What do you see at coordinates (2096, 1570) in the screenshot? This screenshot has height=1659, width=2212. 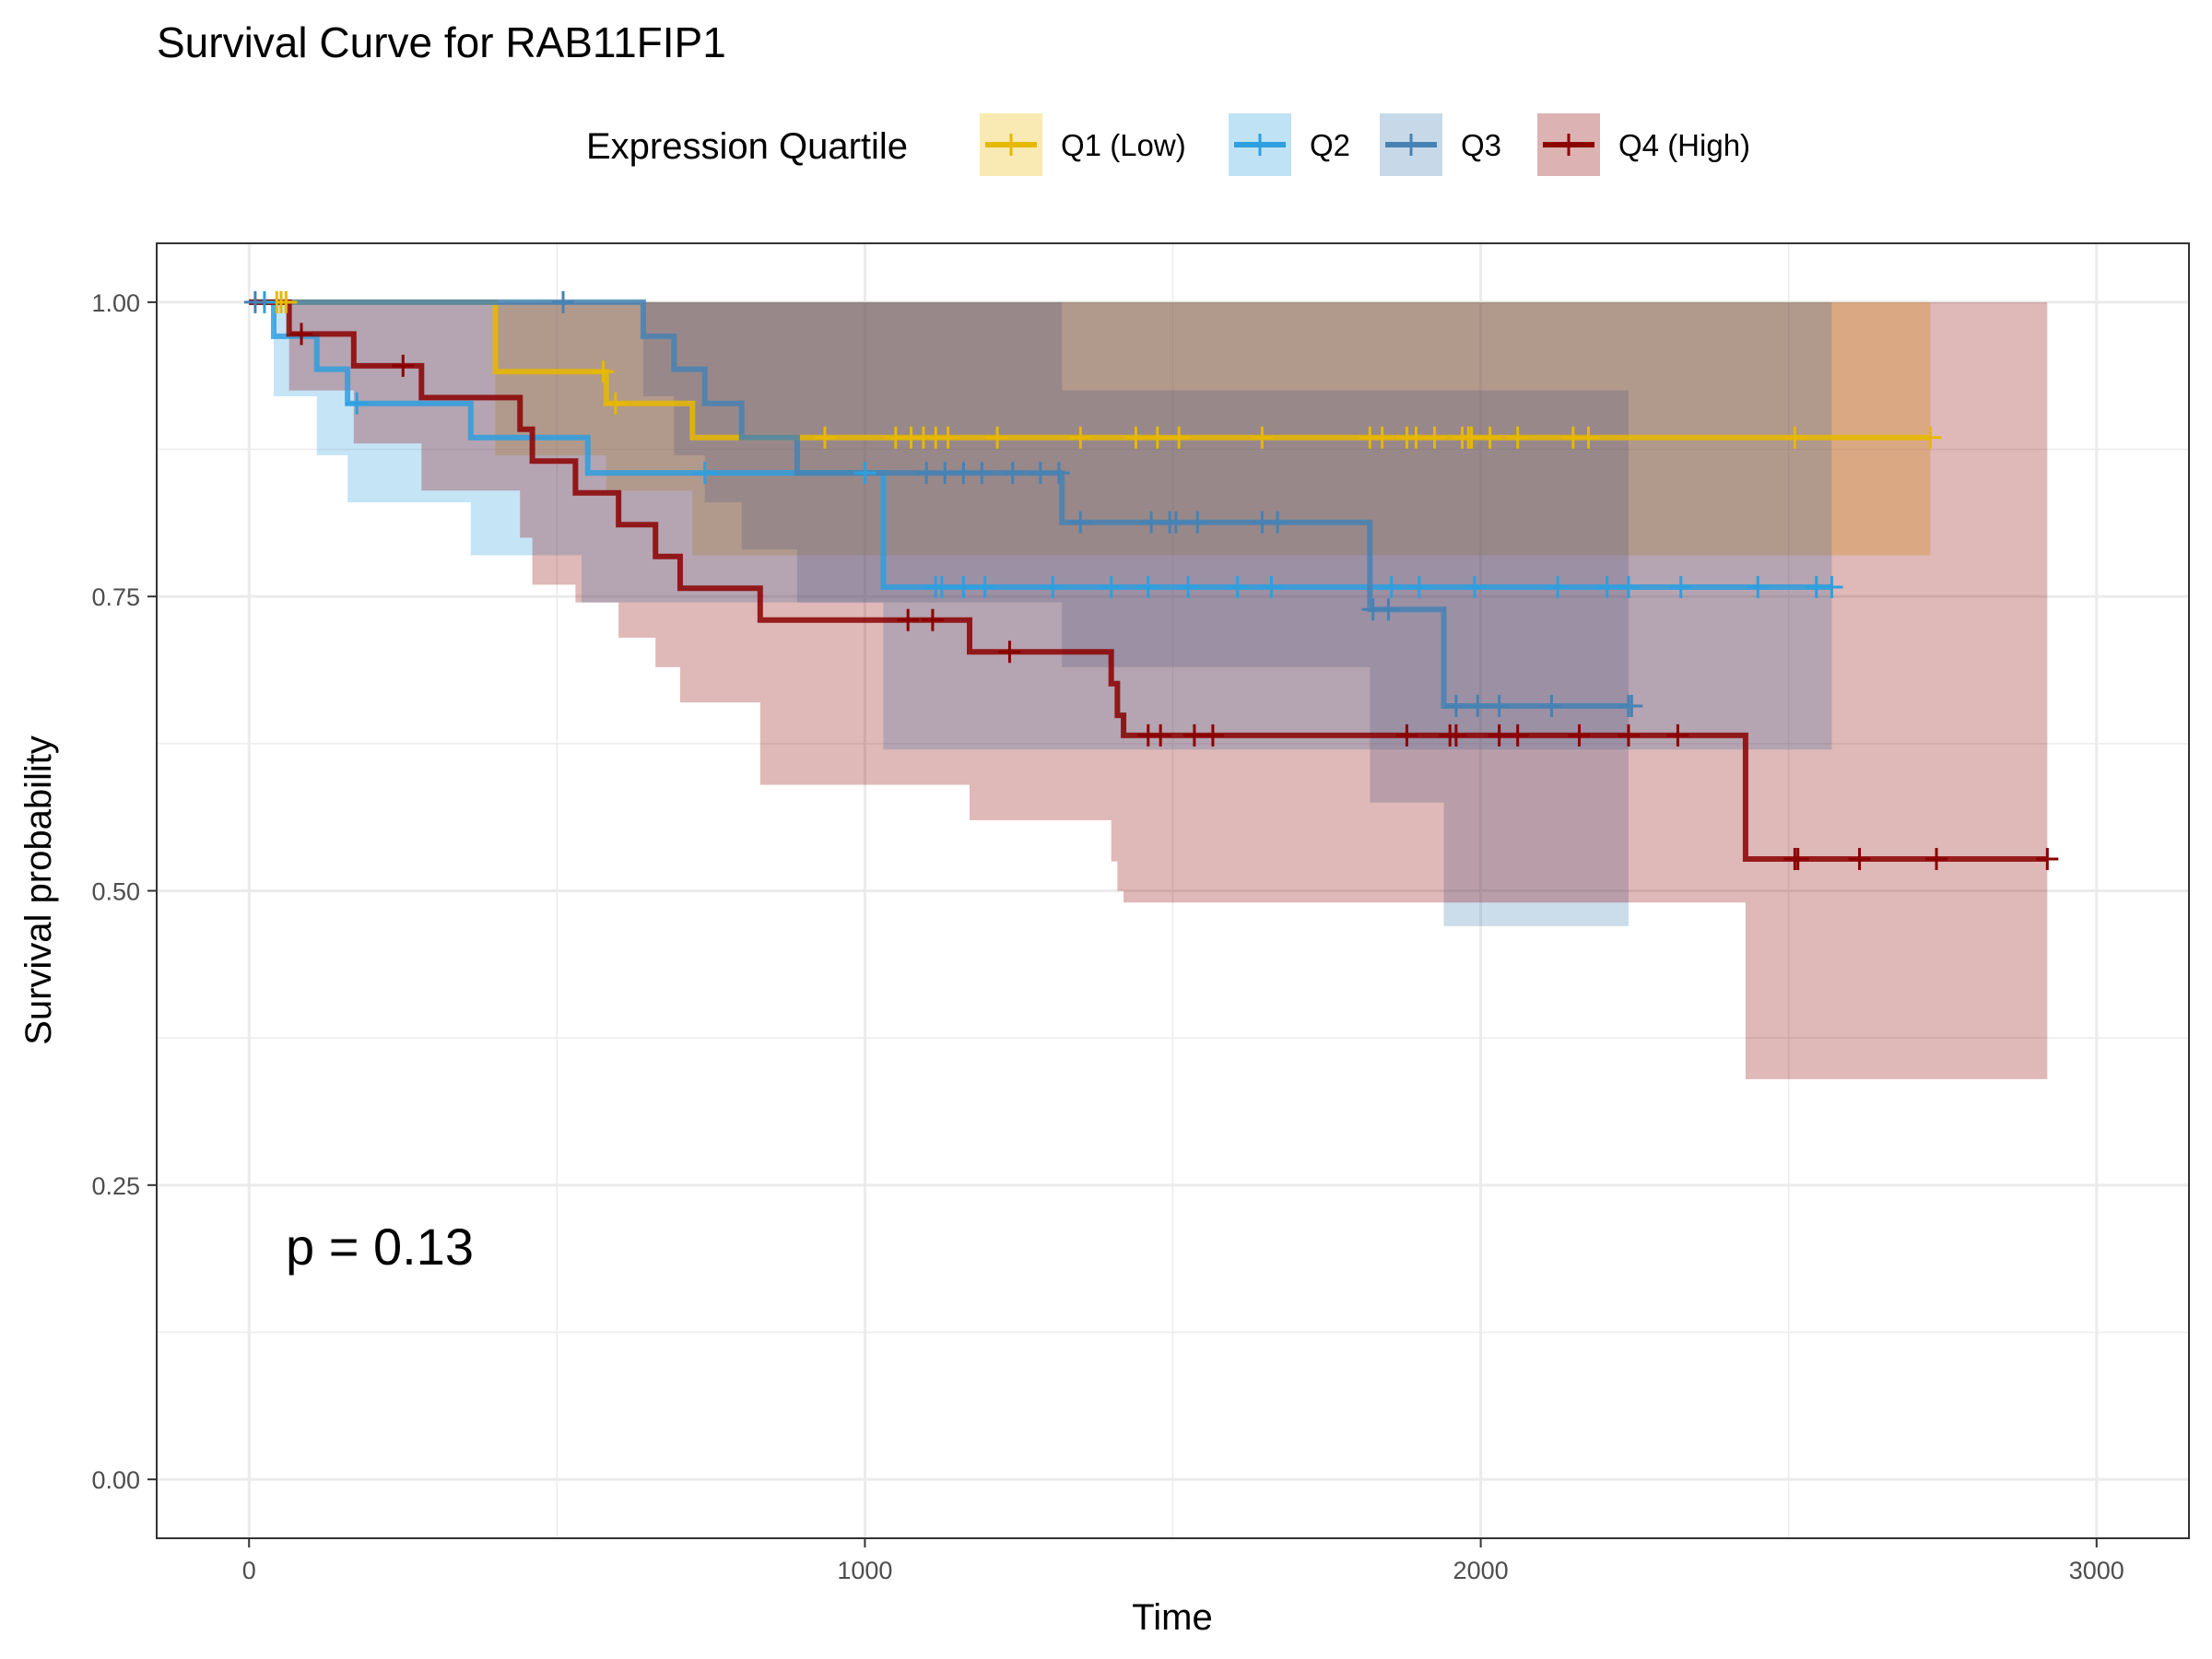 I see `x-tick-label: 3000` at bounding box center [2096, 1570].